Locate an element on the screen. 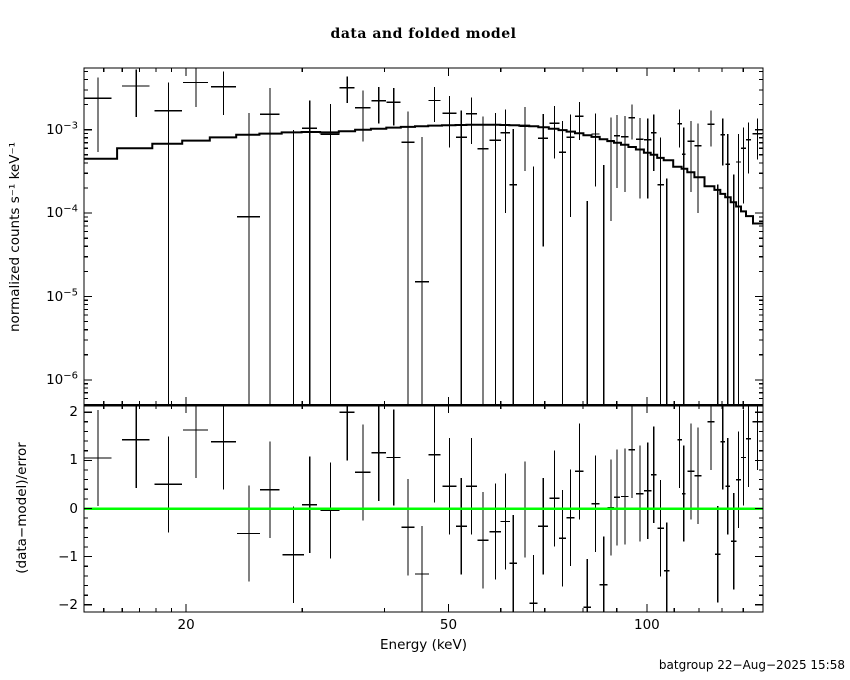 This screenshot has height=680, width=850. y-tick-label: −1 is located at coordinates (68, 556).